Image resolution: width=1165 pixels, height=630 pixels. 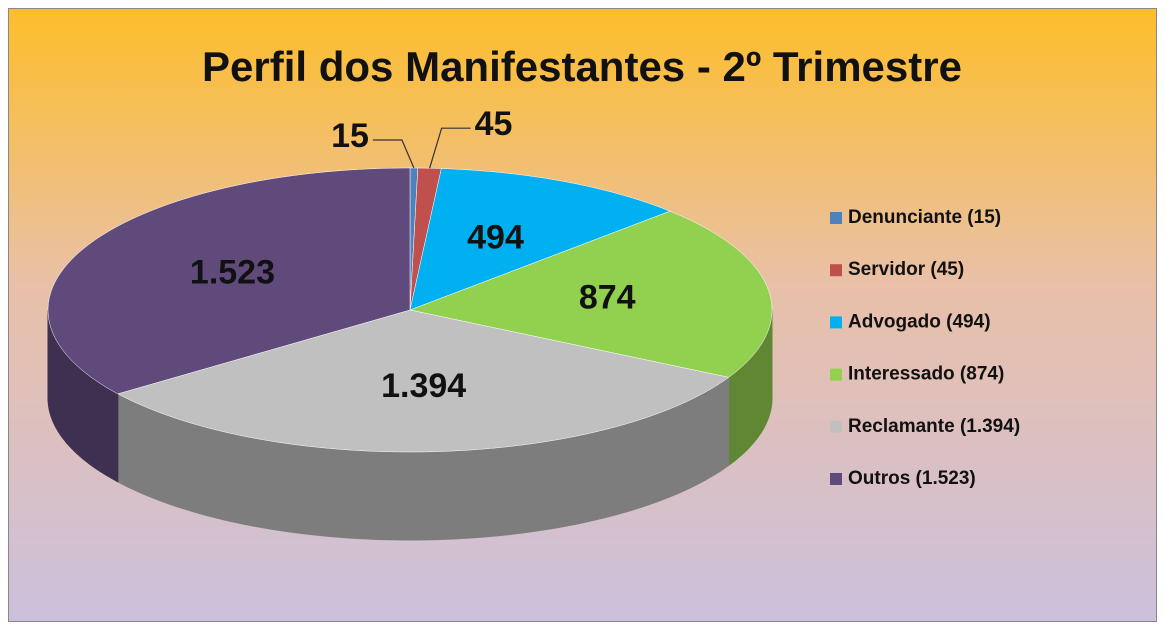 What do you see at coordinates (232, 273) in the screenshot?
I see `data-label: 1.523` at bounding box center [232, 273].